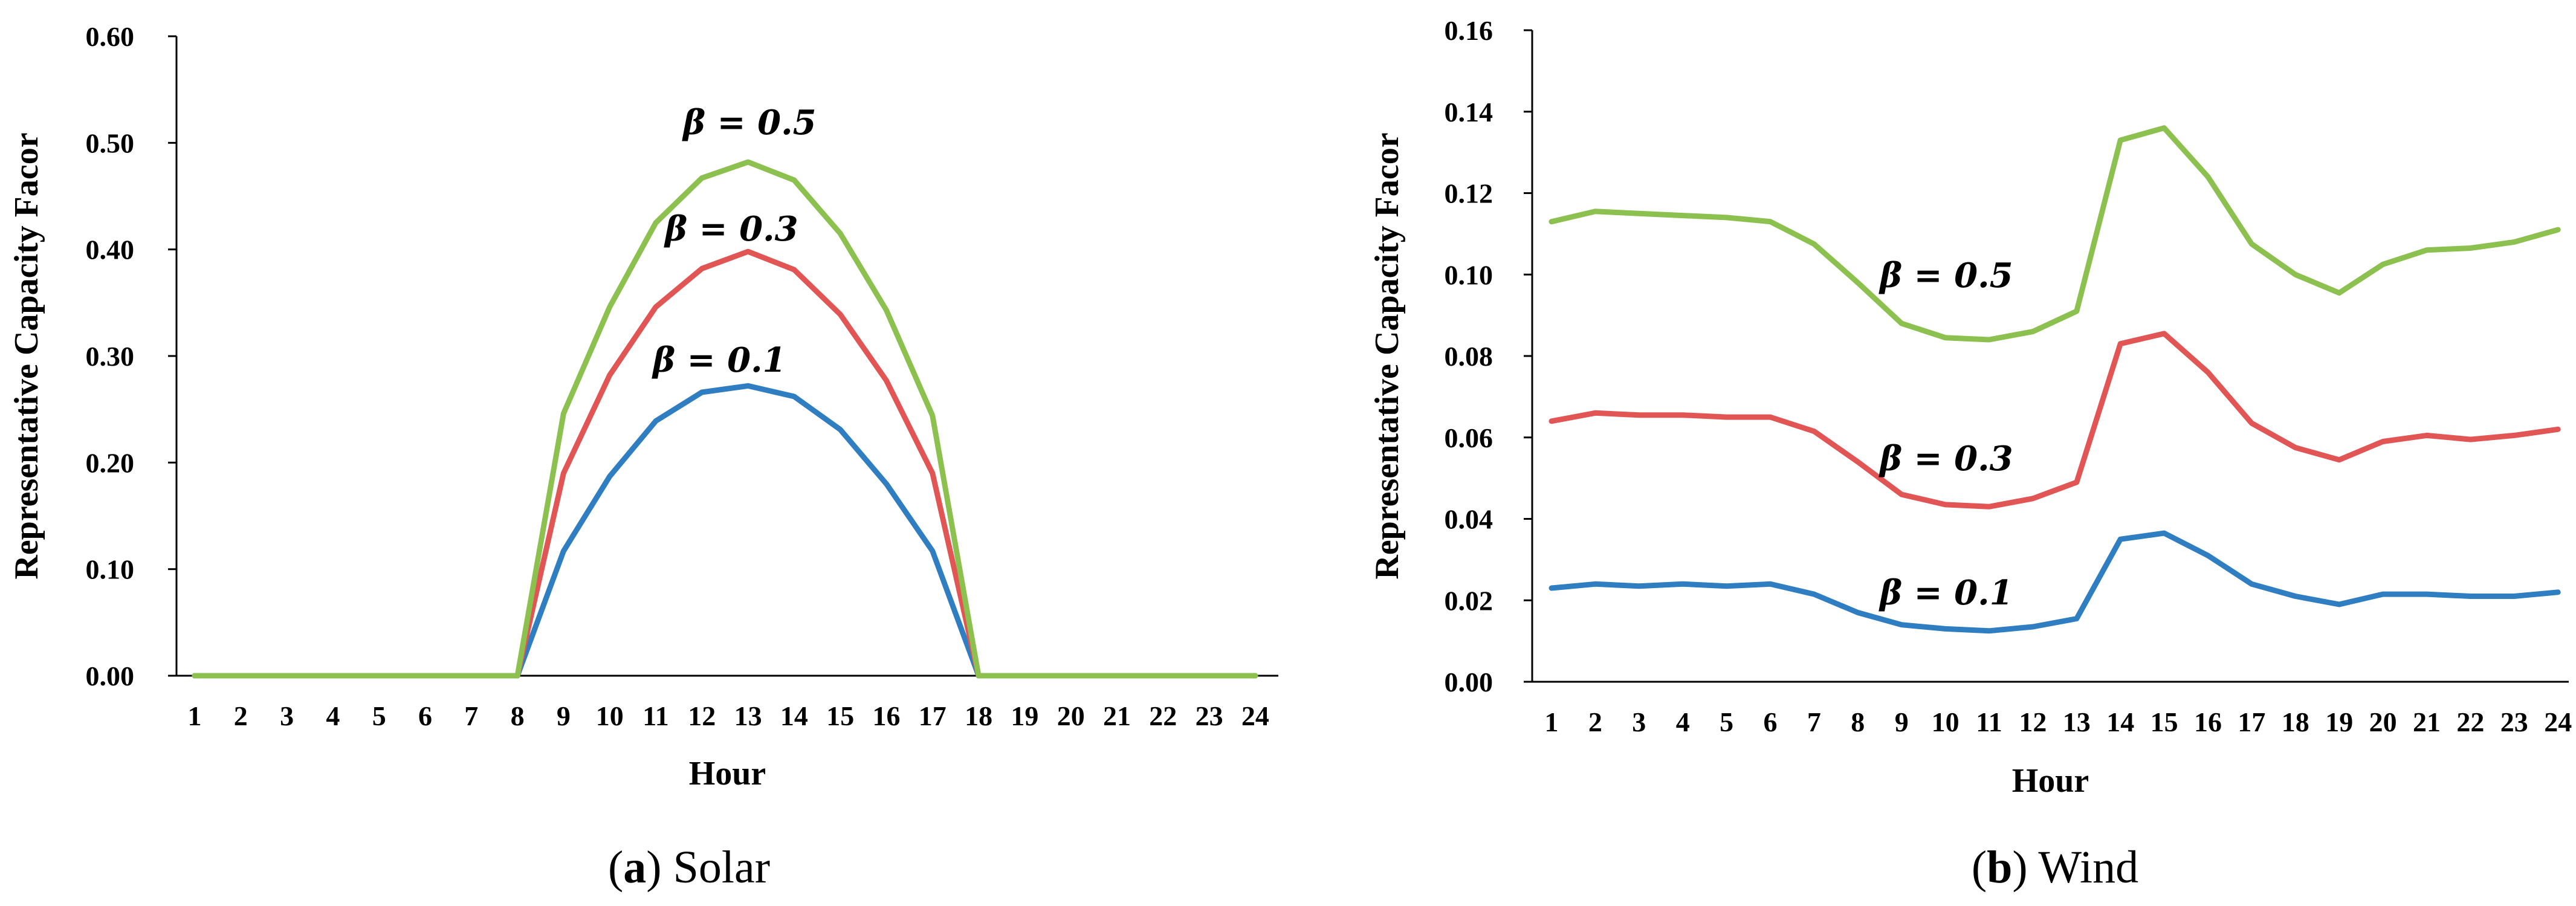 The height and width of the screenshot is (906, 2576). Describe the element at coordinates (1469, 438) in the screenshot. I see `y-tick-label: 0.06` at that location.